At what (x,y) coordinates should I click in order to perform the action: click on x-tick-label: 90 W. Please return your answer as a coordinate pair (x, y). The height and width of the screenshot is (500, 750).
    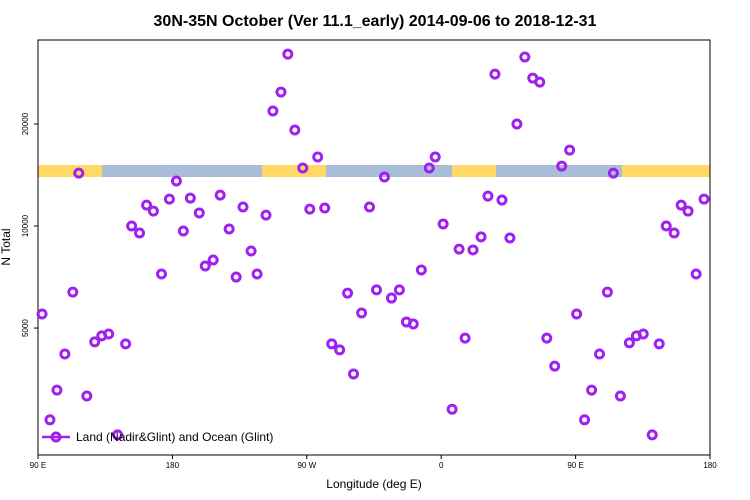
    Looking at the image, I should click on (306, 465).